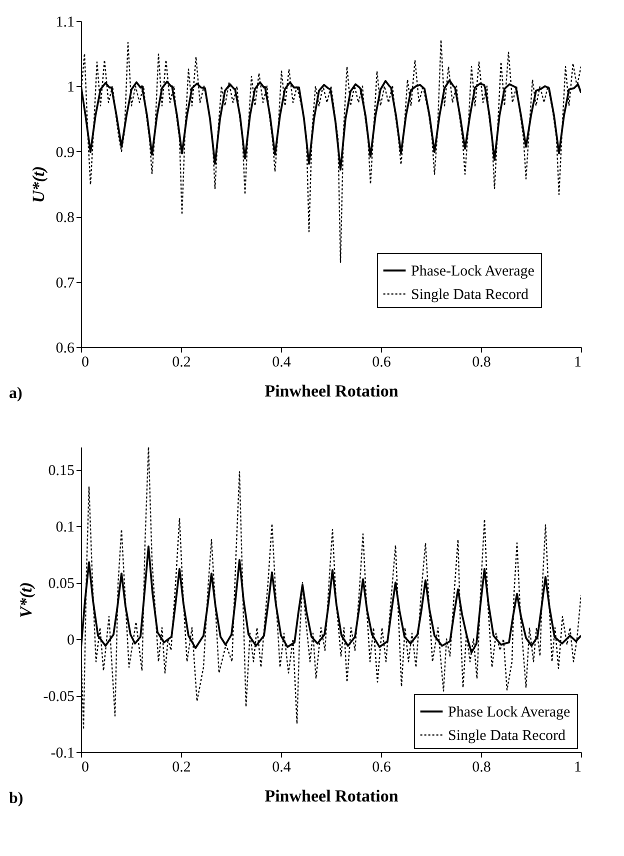 The width and height of the screenshot is (624, 856). Describe the element at coordinates (70, 640) in the screenshot. I see `y-tick-label: 0` at that location.